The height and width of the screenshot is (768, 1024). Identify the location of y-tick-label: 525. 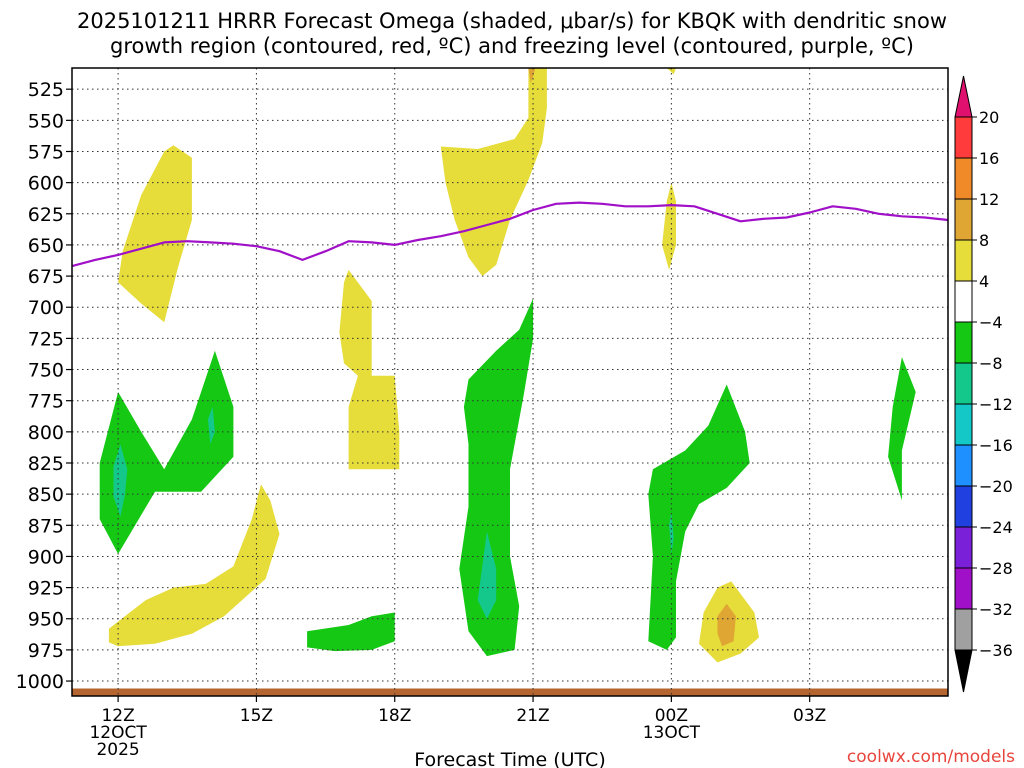
(46, 90).